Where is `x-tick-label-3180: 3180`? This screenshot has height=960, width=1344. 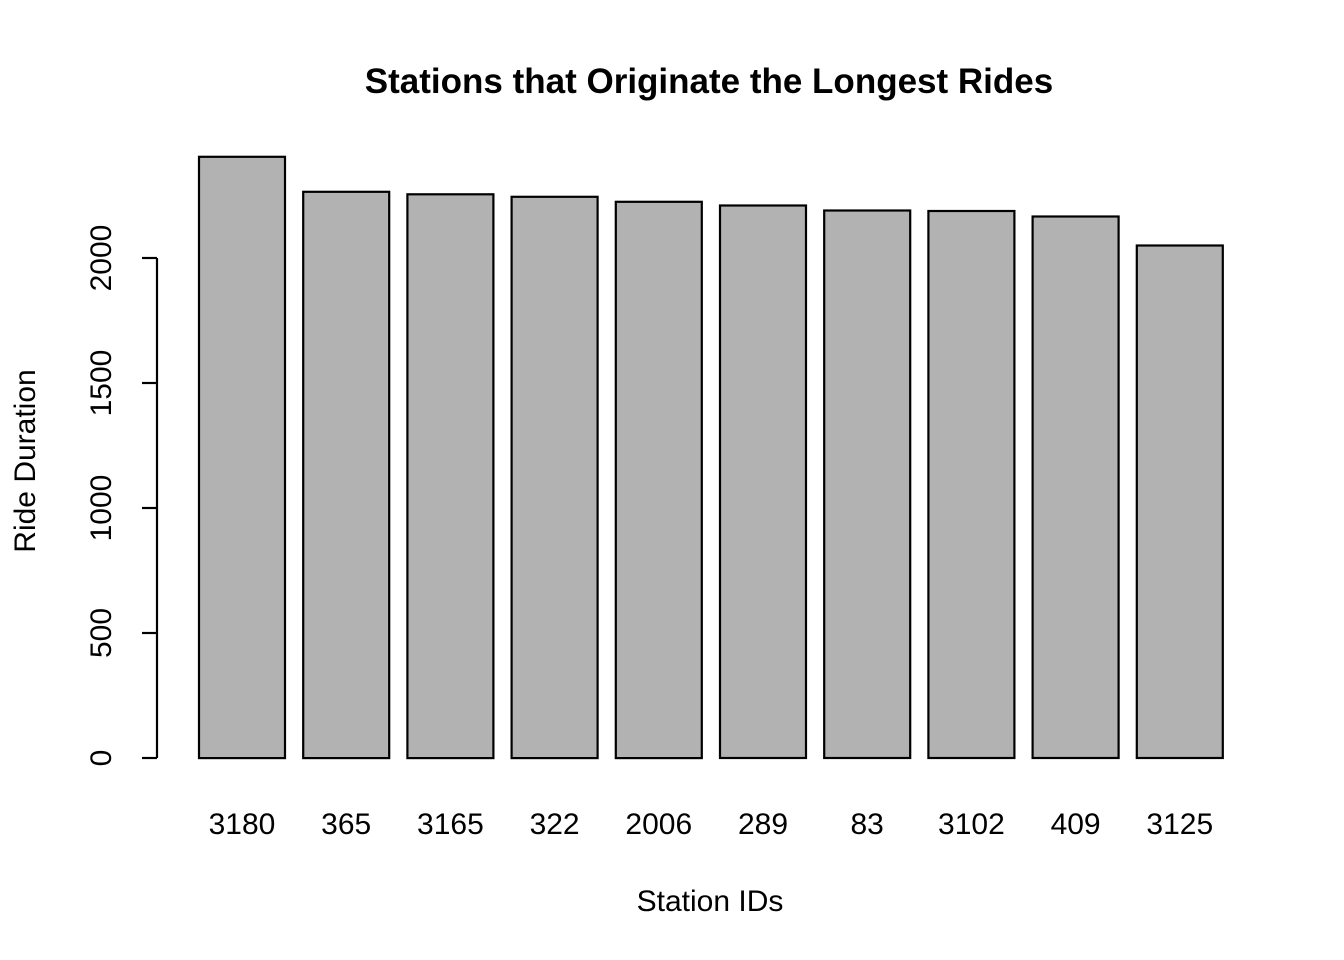 x-tick-label-3180: 3180 is located at coordinates (242, 824).